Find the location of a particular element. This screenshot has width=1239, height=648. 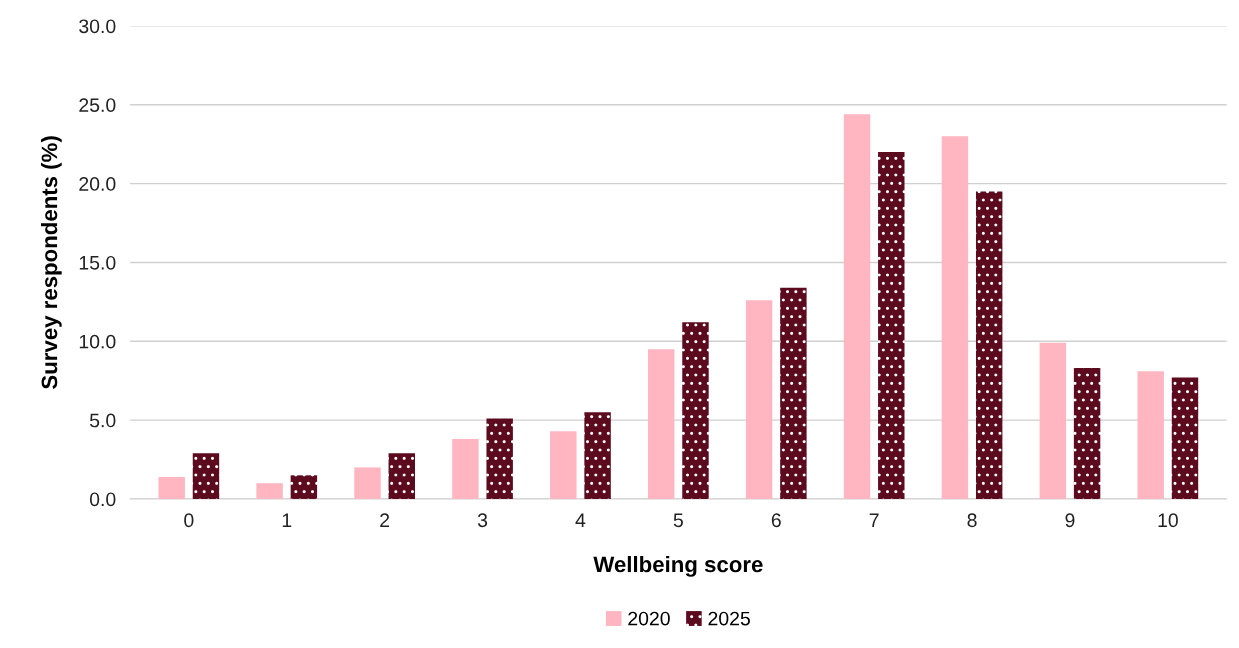

y-tick-label: 20.0 is located at coordinates (97, 184).